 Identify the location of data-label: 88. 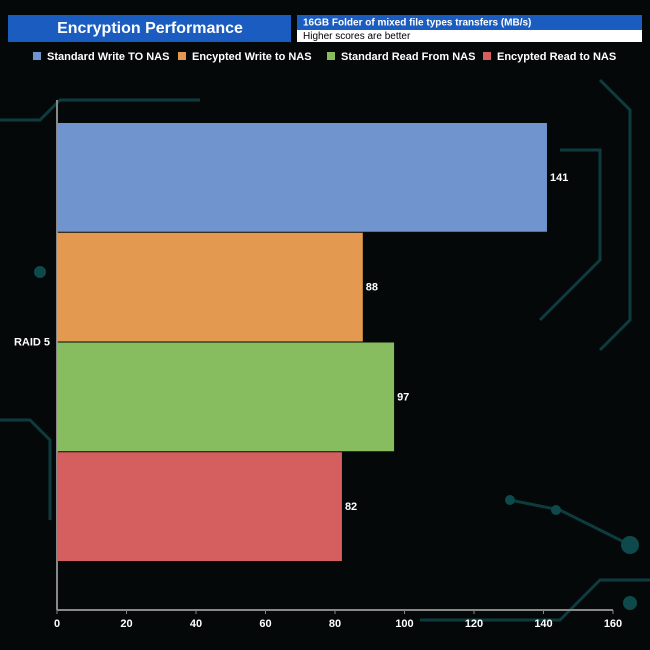
(372, 288).